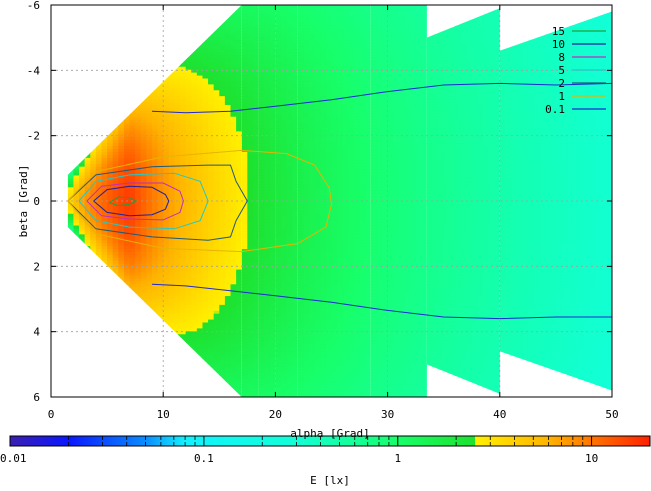 Image resolution: width=651 pixels, height=491 pixels. Describe the element at coordinates (36, 201) in the screenshot. I see `y-tick-label: 0` at that location.